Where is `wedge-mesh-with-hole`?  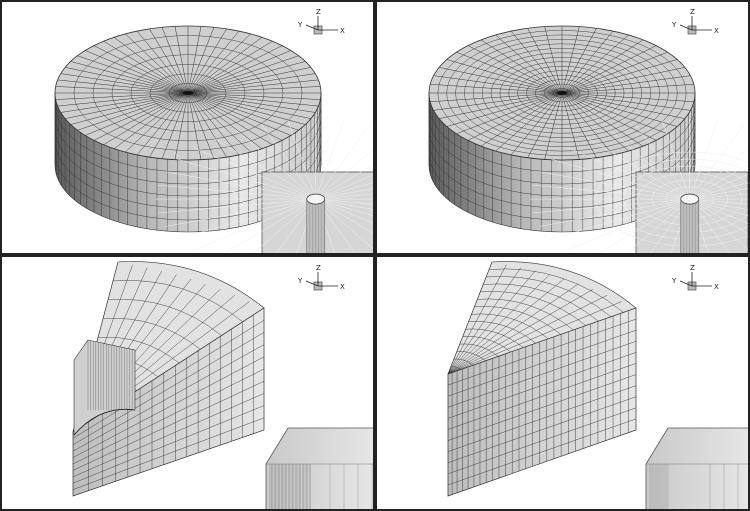
wedge-mesh-with-hole is located at coordinates (168, 379).